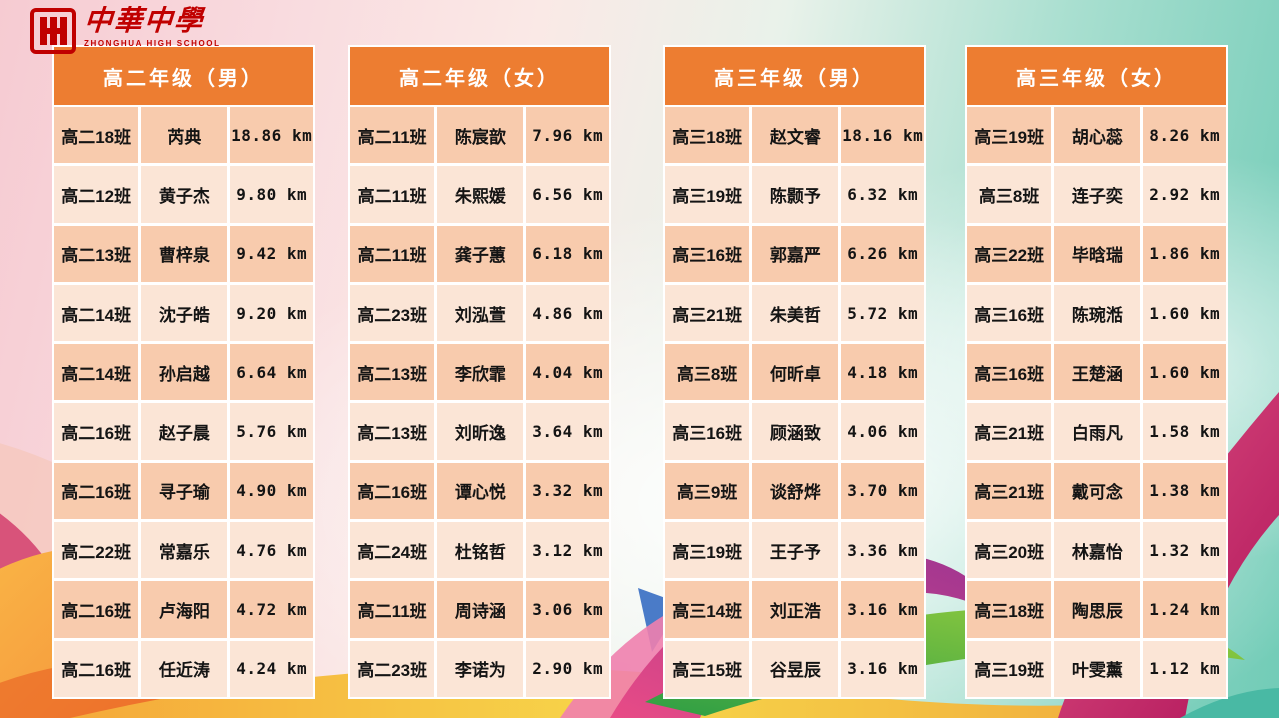  Describe the element at coordinates (795, 253) in the screenshot. I see `name-cell: 郭嘉严` at that location.